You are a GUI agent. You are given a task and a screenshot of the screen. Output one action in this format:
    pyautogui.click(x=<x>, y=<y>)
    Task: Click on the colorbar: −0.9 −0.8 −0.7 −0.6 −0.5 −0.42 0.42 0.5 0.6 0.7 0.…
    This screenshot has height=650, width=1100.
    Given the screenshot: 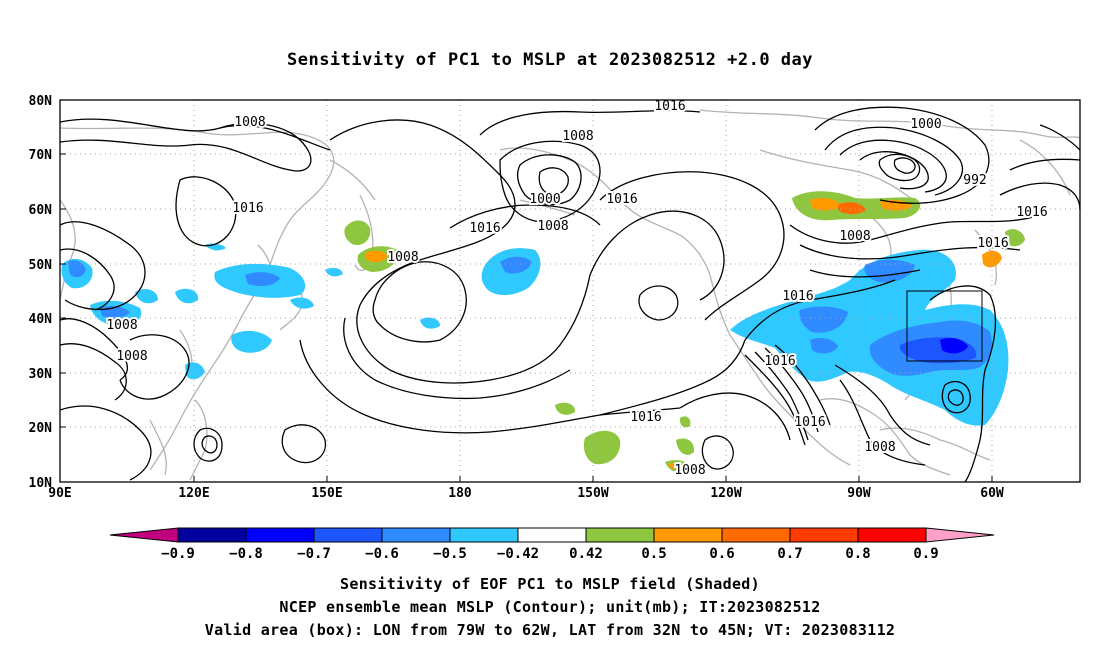 What is the action you would take?
    pyautogui.click(x=552, y=544)
    